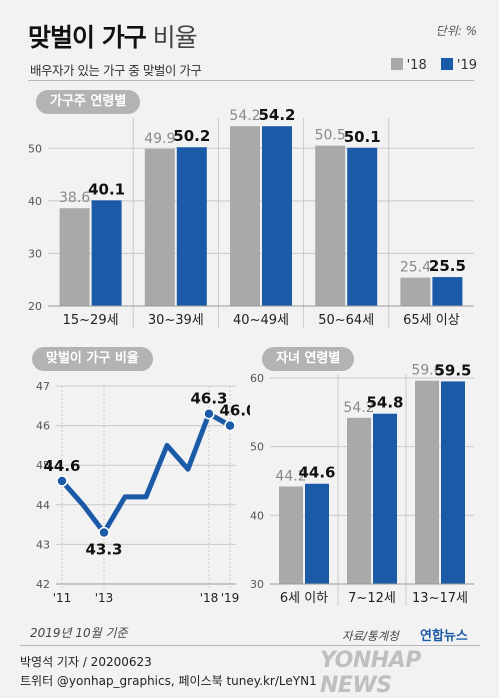 The image size is (499, 698). What do you see at coordinates (230, 598) in the screenshot?
I see `ratio-xtick-label: '19` at bounding box center [230, 598].